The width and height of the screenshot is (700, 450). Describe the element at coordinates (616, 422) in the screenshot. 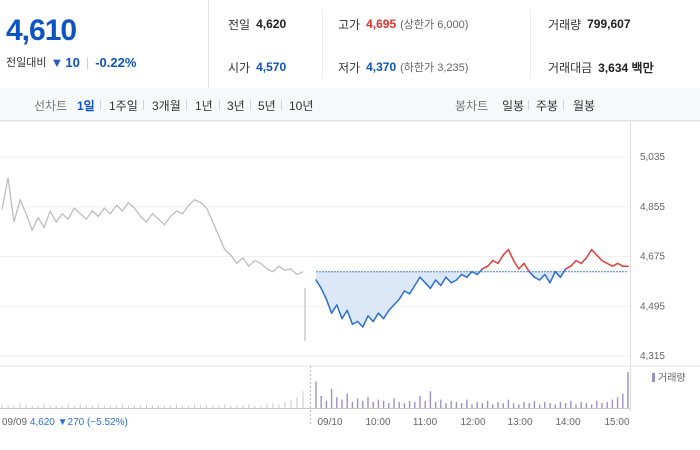

I see `x-tick-label: 15:00` at that location.